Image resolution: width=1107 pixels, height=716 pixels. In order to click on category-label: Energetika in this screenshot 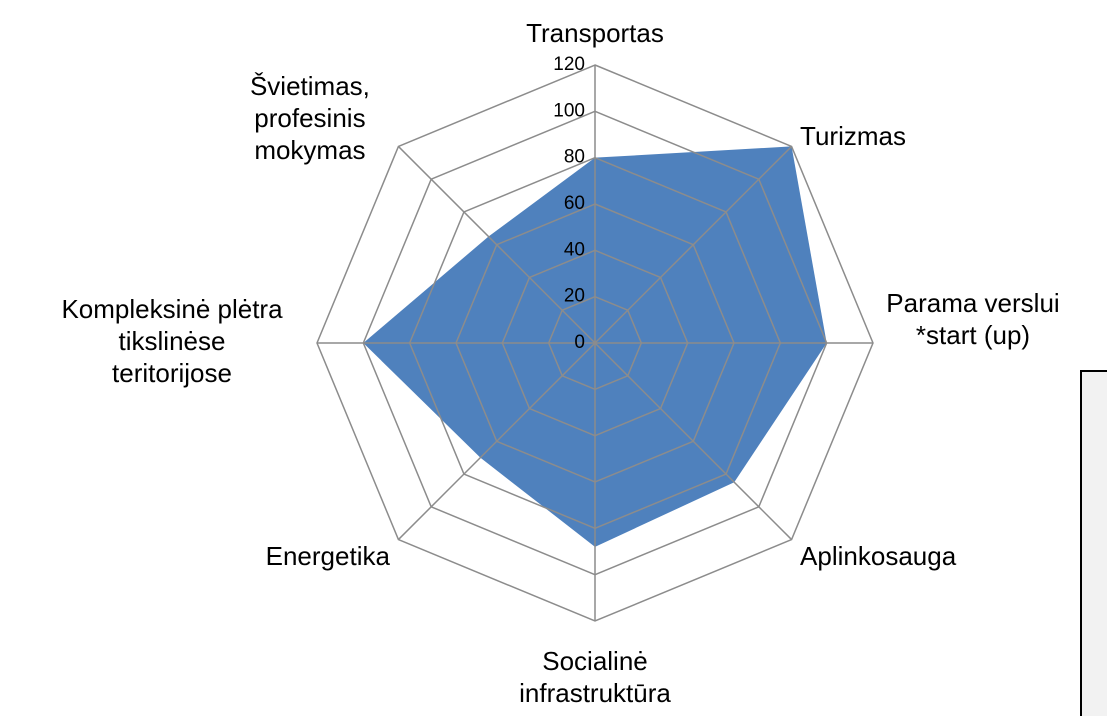, I will do `click(328, 556)`.